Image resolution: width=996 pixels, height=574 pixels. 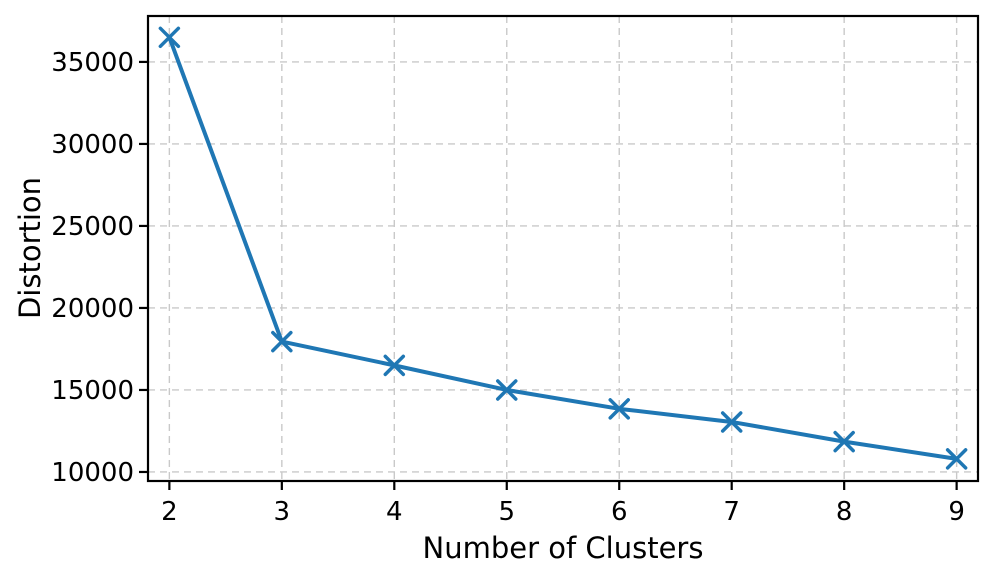 What do you see at coordinates (506, 512) in the screenshot?
I see `x-tick-label: 5` at bounding box center [506, 512].